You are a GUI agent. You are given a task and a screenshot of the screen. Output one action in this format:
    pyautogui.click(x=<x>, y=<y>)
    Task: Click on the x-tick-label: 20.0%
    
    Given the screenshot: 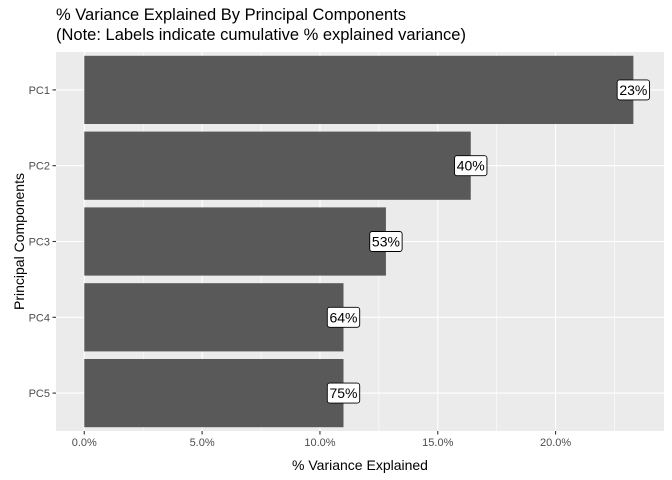 What is the action you would take?
    pyautogui.click(x=555, y=443)
    